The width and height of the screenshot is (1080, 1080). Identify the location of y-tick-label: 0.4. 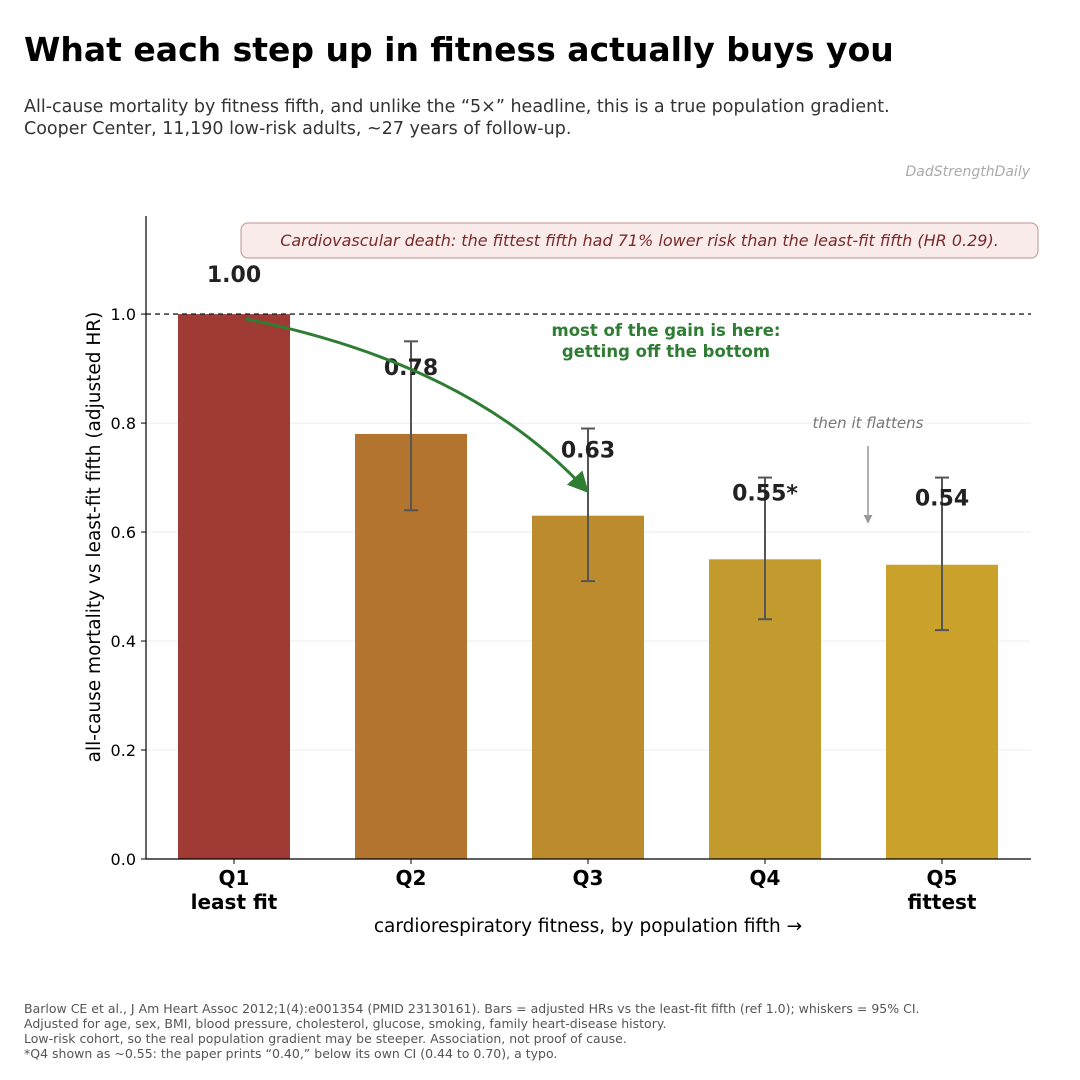
(123, 641).